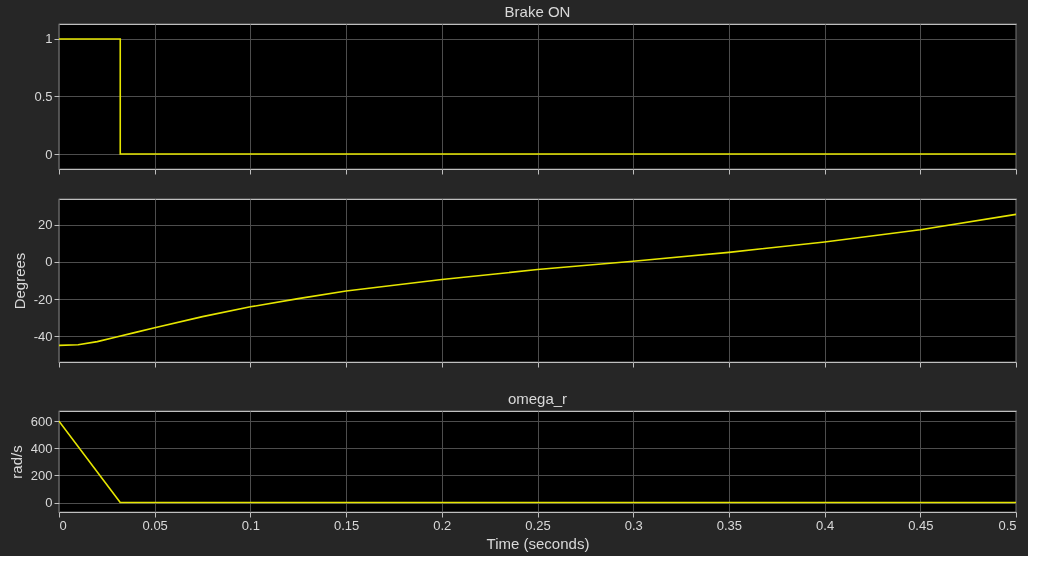 This screenshot has width=1040, height=579. What do you see at coordinates (155, 525) in the screenshot?
I see `x-tick-label: 0.05` at bounding box center [155, 525].